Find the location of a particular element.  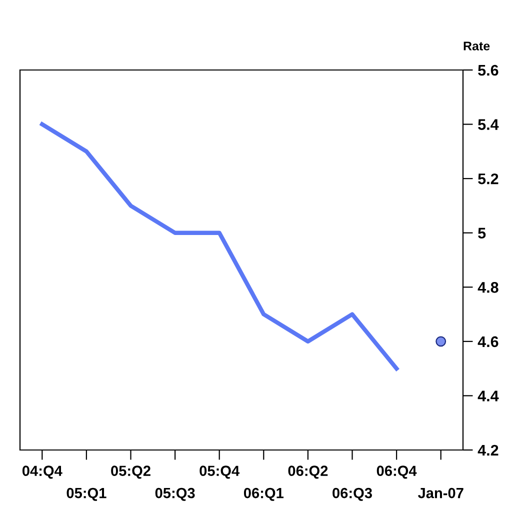

y-tick-label: 4.4 is located at coordinates (488, 396).